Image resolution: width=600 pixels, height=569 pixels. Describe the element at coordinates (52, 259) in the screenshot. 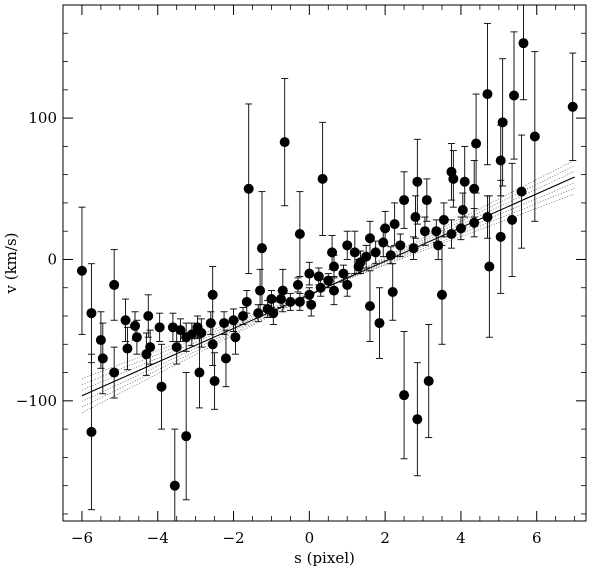

I see `y-tick-label: 0` at that location.